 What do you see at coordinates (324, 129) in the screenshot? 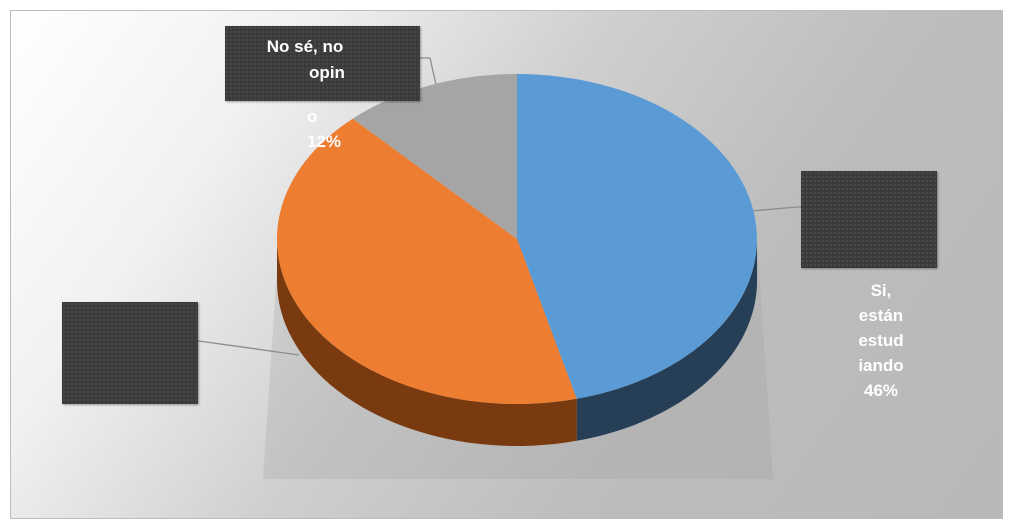
I see `data-label-slice-3-tail: o 12%` at bounding box center [324, 129].